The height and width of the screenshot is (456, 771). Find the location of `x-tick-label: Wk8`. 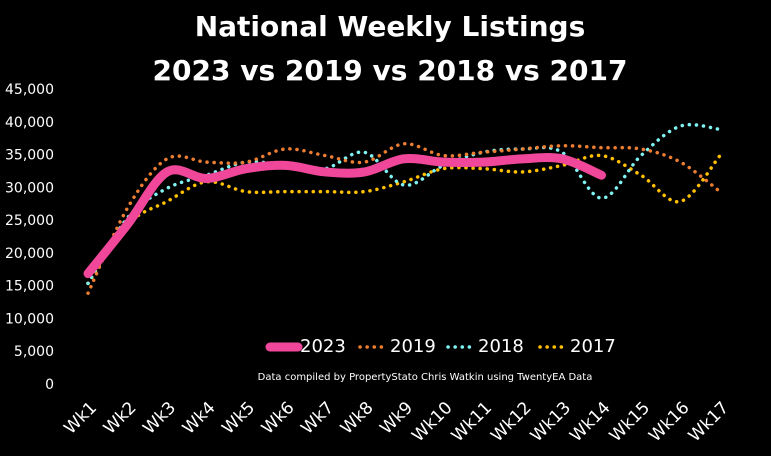

x-tick-label: Wk8 is located at coordinates (357, 418).